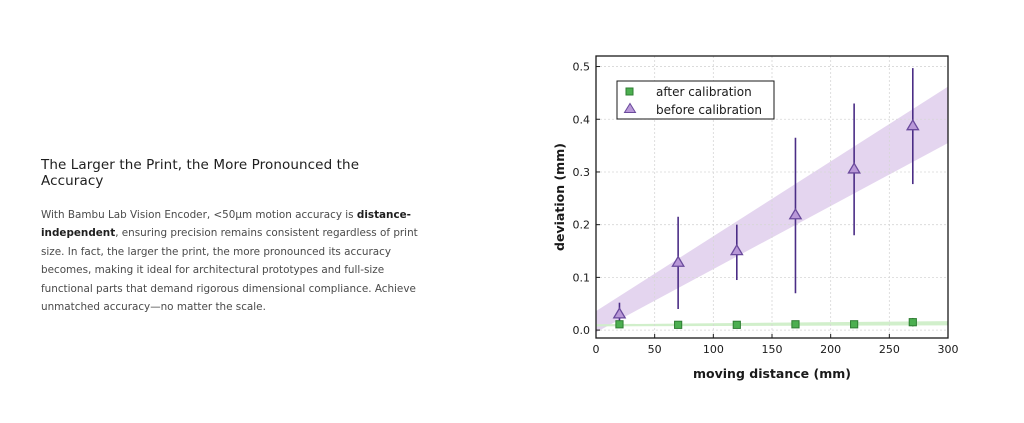 This screenshot has width=1024, height=423. I want to click on y-axis-label: deviation (mm), so click(559, 197).